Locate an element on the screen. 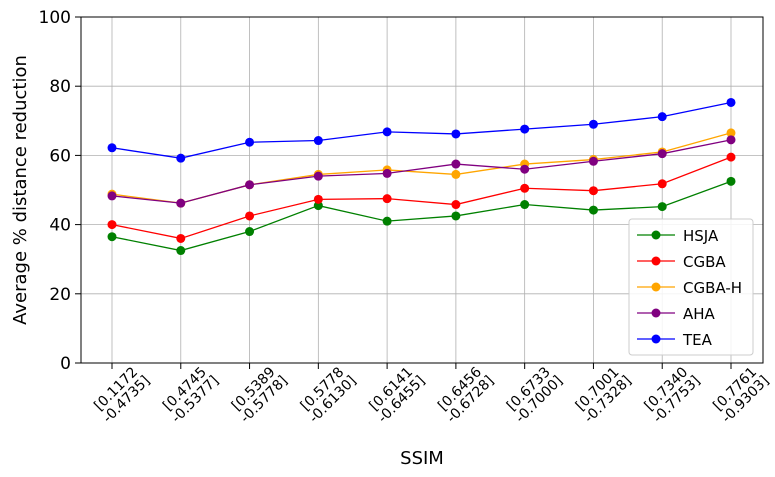  x-tick-label: [0.6733-0.7000] is located at coordinates (534, 394).